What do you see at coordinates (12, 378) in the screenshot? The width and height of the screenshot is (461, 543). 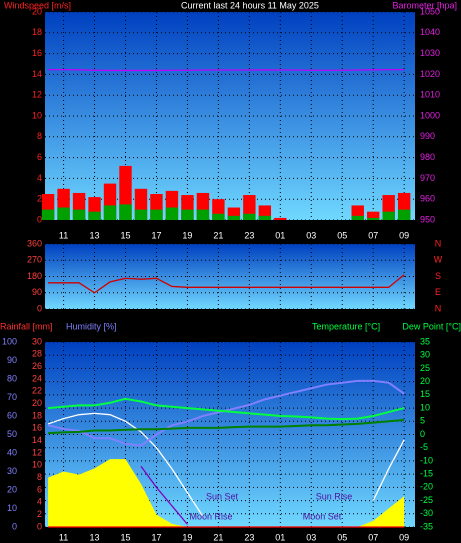 I see `humidity-tick-label: 80` at bounding box center [12, 378].